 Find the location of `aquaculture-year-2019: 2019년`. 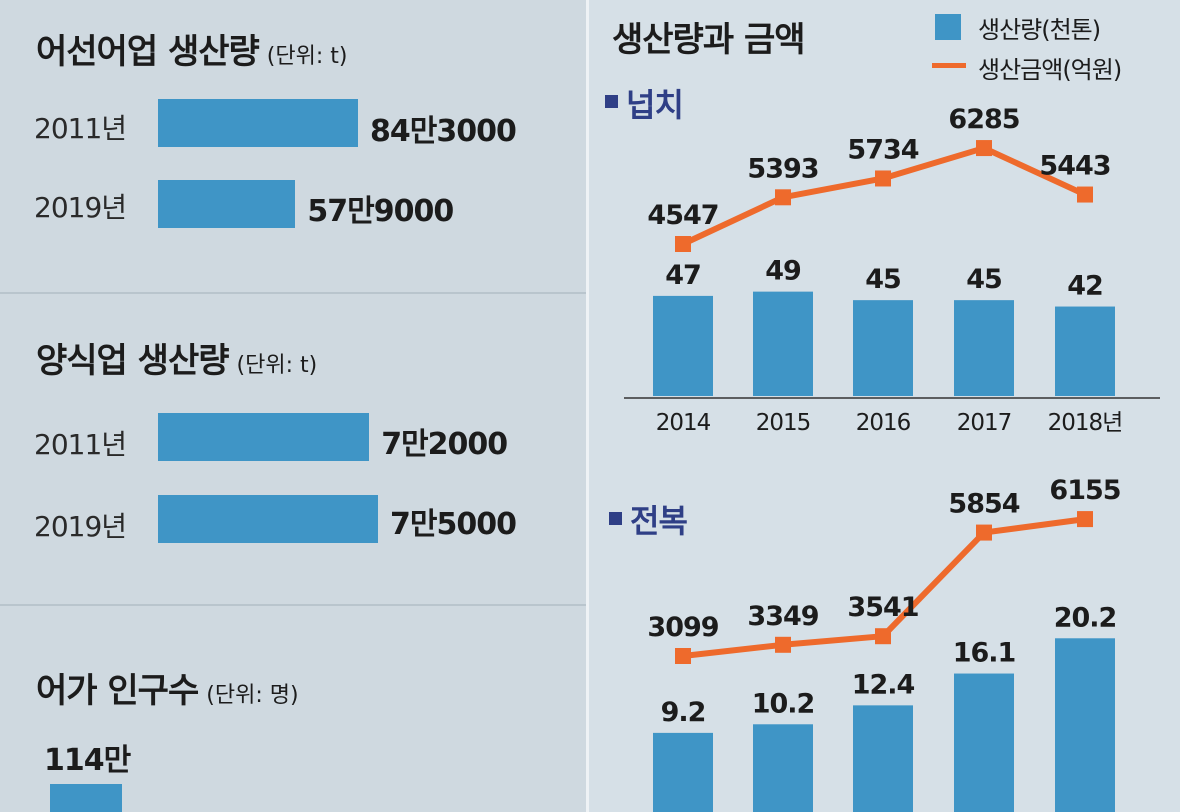

aquaculture-year-2019: 2019년 is located at coordinates (80, 526).